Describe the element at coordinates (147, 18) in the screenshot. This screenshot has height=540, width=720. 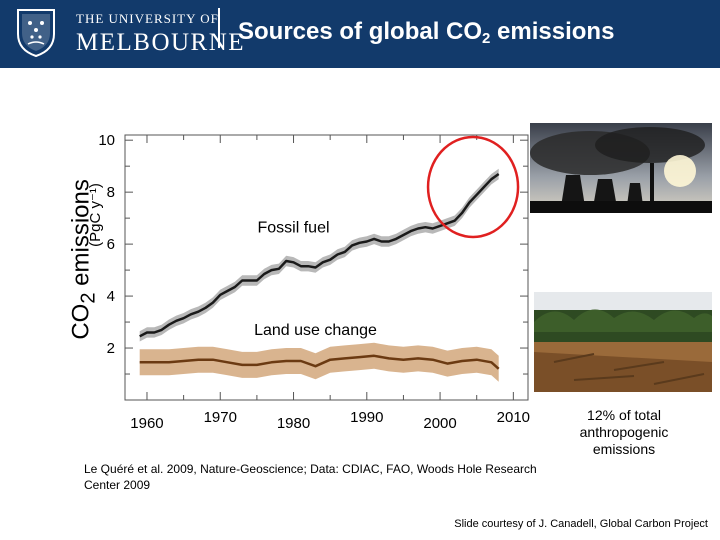
I see `university-name-line1: THE UNIVERSITY OF` at that location.